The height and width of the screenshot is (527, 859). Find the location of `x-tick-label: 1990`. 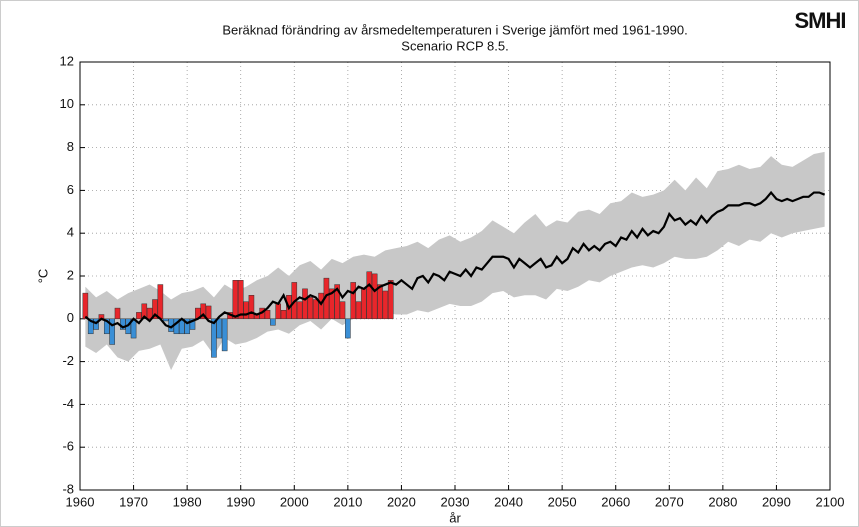

x-tick-label: 1990 is located at coordinates (240, 501).